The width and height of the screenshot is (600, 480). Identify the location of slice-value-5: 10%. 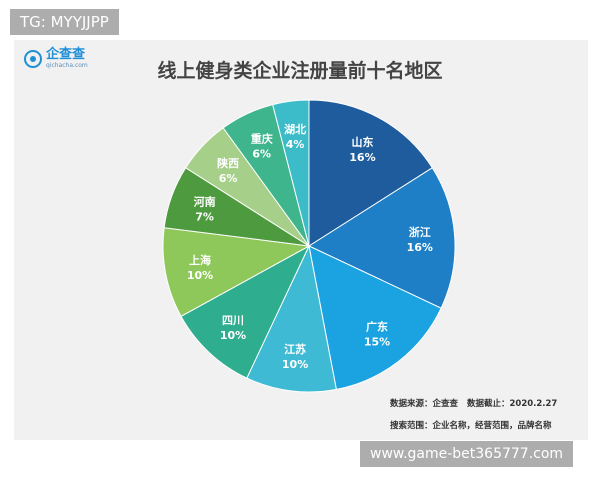
(200, 275).